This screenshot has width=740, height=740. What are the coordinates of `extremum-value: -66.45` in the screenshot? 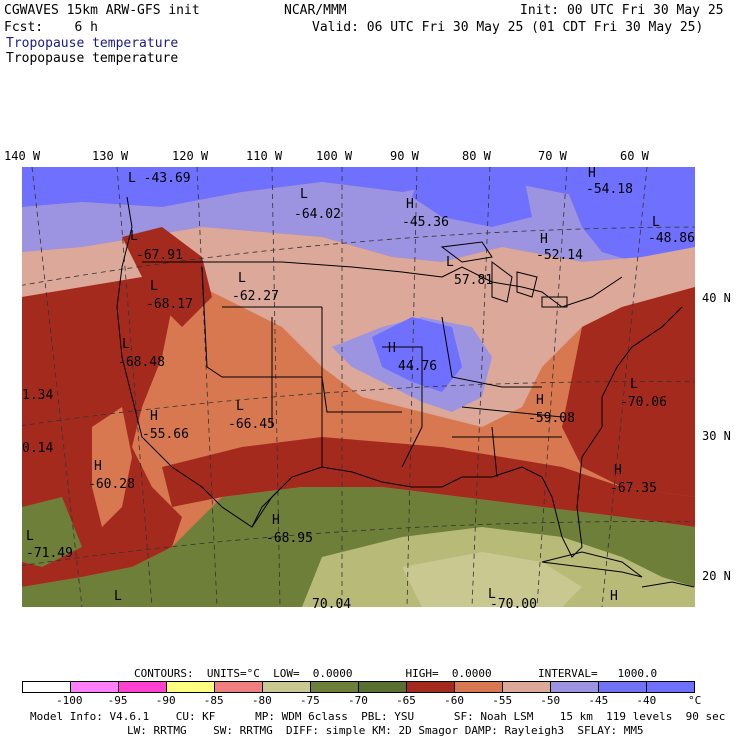 It's located at (251, 424).